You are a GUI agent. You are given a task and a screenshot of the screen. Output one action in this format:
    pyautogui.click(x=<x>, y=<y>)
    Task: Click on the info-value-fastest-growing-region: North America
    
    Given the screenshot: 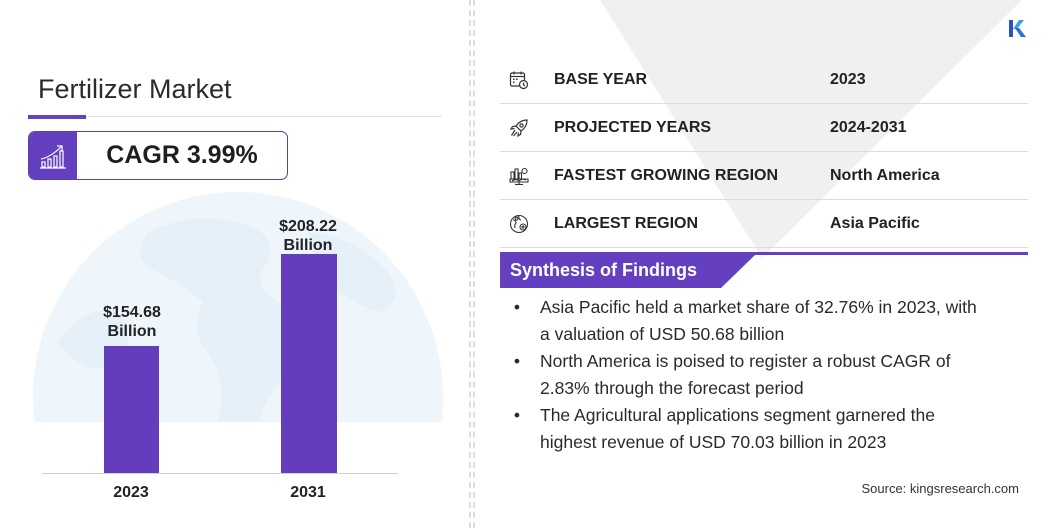 What is the action you would take?
    pyautogui.click(x=885, y=175)
    